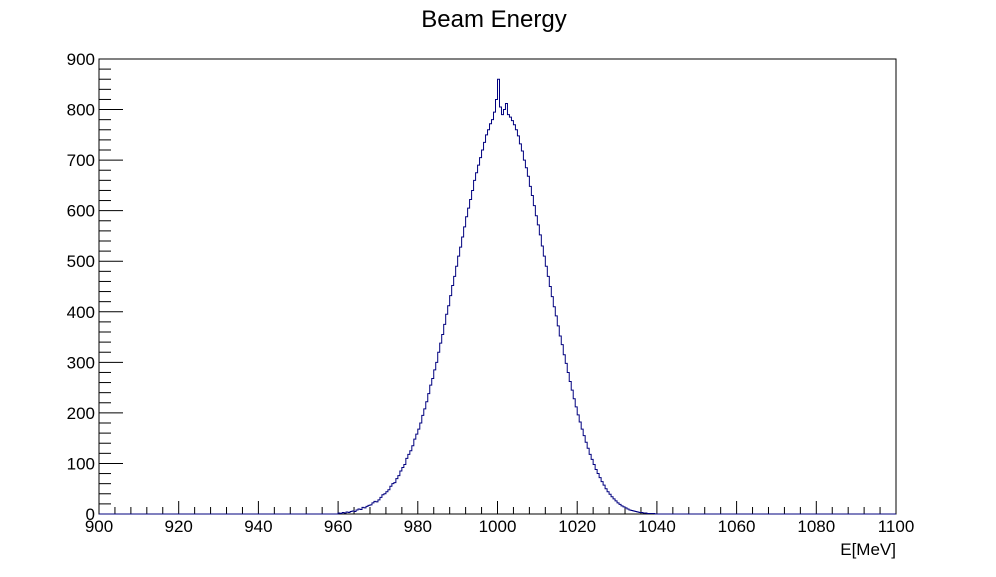 This screenshot has height=577, width=996. Describe the element at coordinates (81, 59) in the screenshot. I see `y-tick-label: 900` at that location.